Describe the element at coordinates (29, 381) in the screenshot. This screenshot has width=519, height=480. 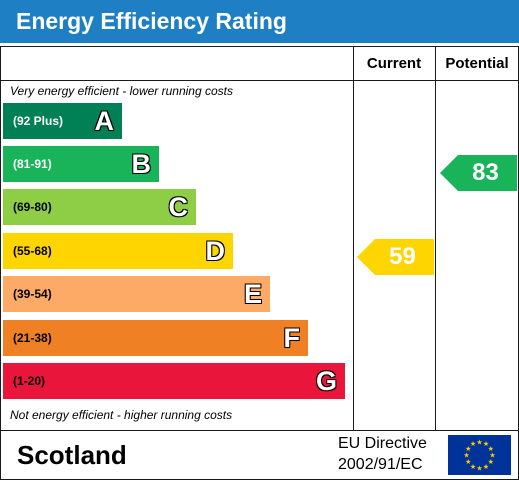
I see `band-g-range: (1-20)` at that location.